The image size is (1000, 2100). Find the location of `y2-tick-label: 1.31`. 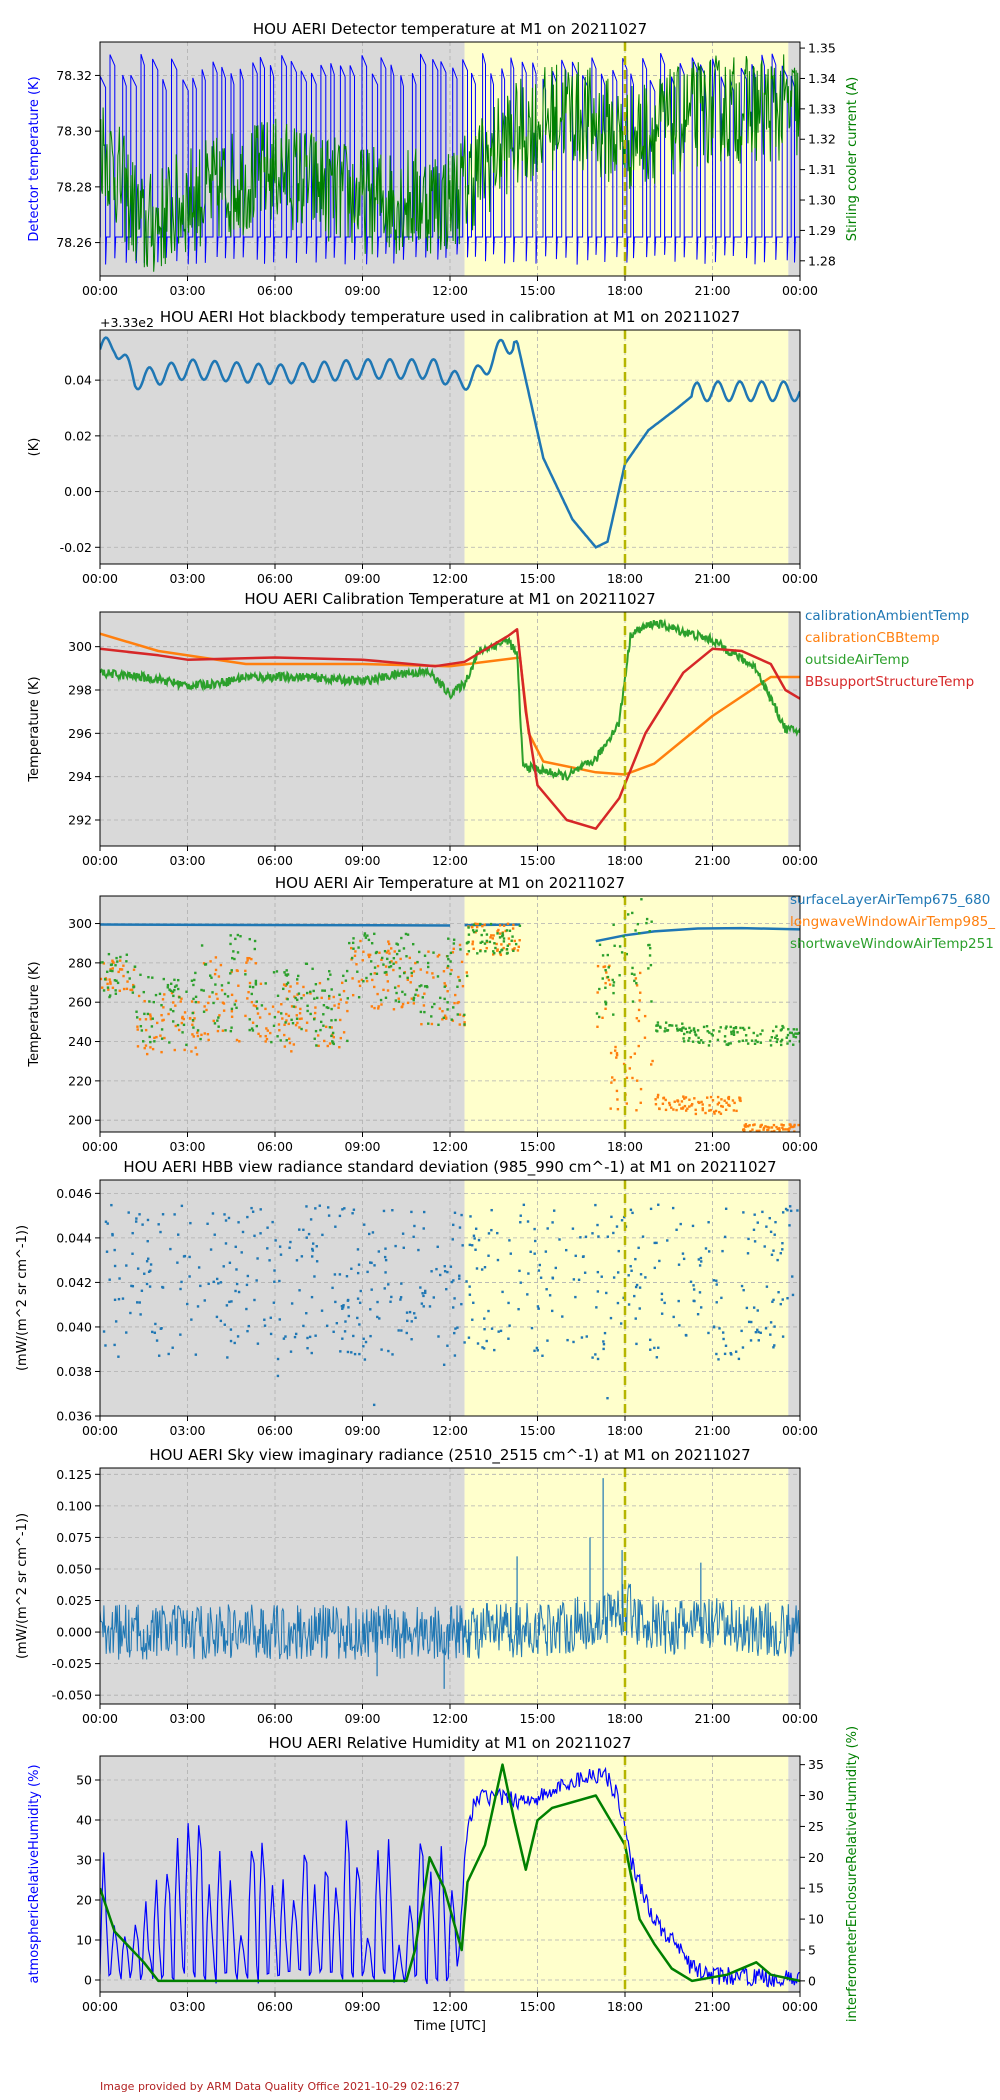

y2-tick-label: 1.31 is located at coordinates (822, 169).